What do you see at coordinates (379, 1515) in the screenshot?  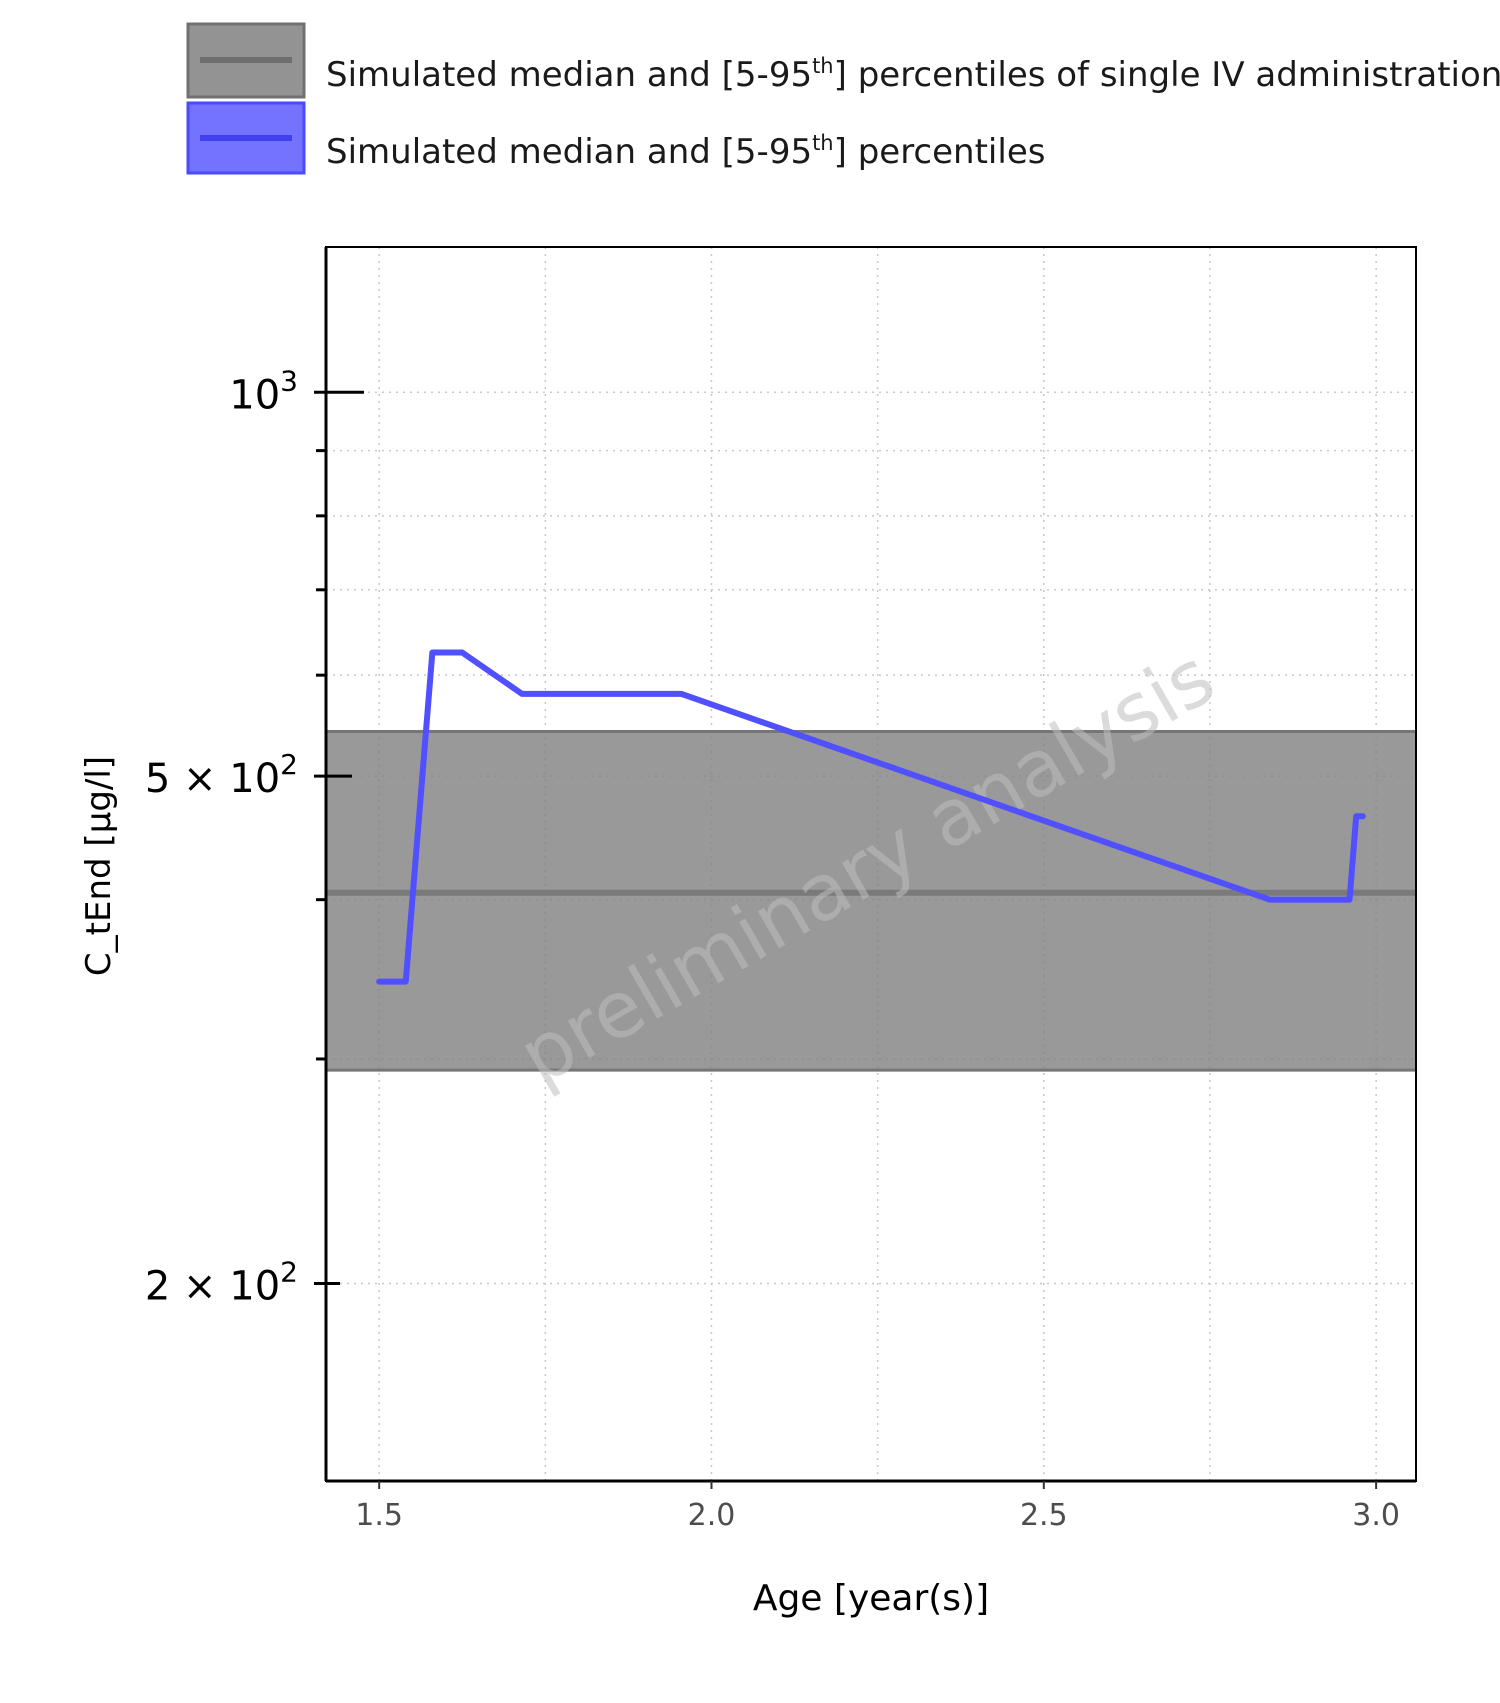 I see `x-tick-label: 1.5` at bounding box center [379, 1515].